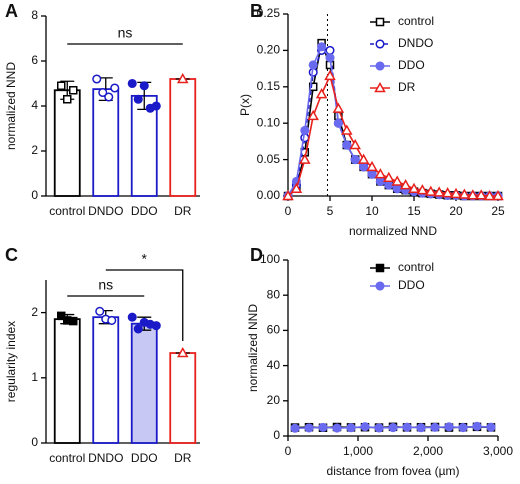 The height and width of the screenshot is (484, 520). What do you see at coordinates (105, 285) in the screenshot?
I see `annotation: ns` at bounding box center [105, 285].